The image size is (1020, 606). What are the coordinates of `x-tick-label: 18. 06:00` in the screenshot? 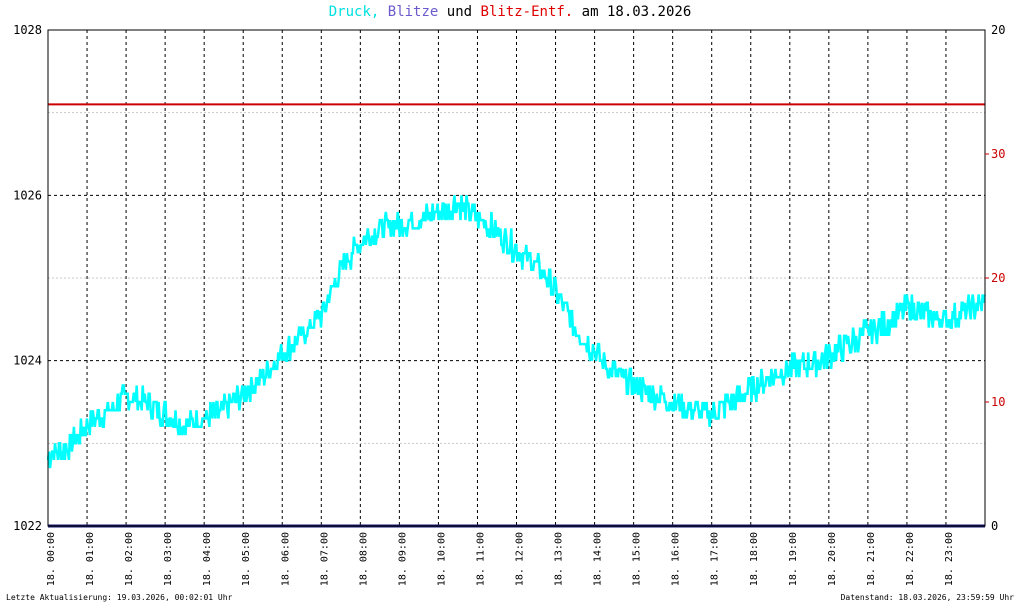 It's located at (285, 559).